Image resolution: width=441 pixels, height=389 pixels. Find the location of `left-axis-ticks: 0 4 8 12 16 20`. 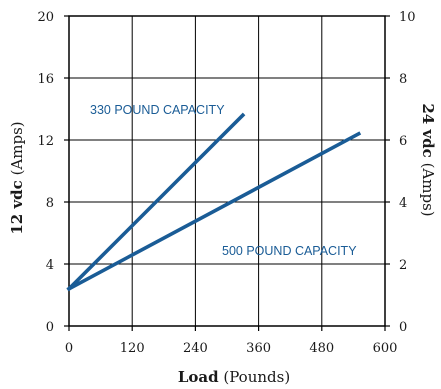

left-axis-ticks: 0 4 8 12 16 20 is located at coordinates (53, 172).